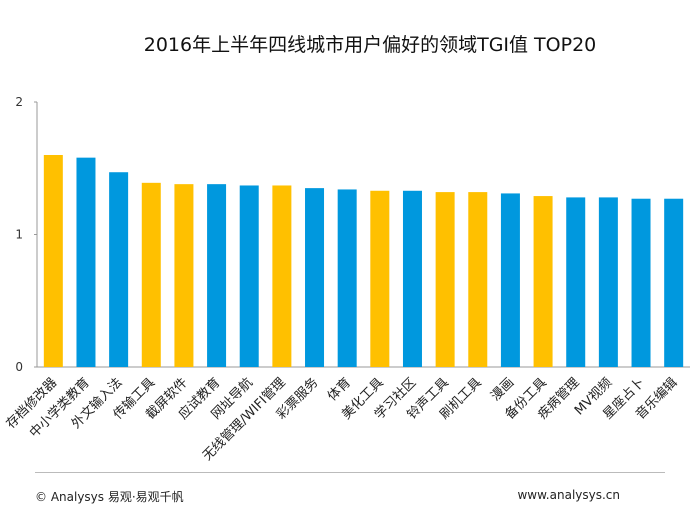  Describe the element at coordinates (19, 367) in the screenshot. I see `y-tick-label: 0` at that location.